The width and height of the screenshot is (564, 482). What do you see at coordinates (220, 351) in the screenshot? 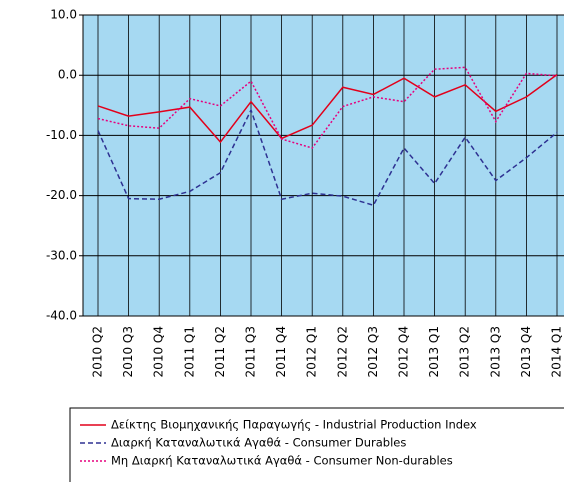
I see `x-tick-label: 2011 Q2` at bounding box center [220, 351].